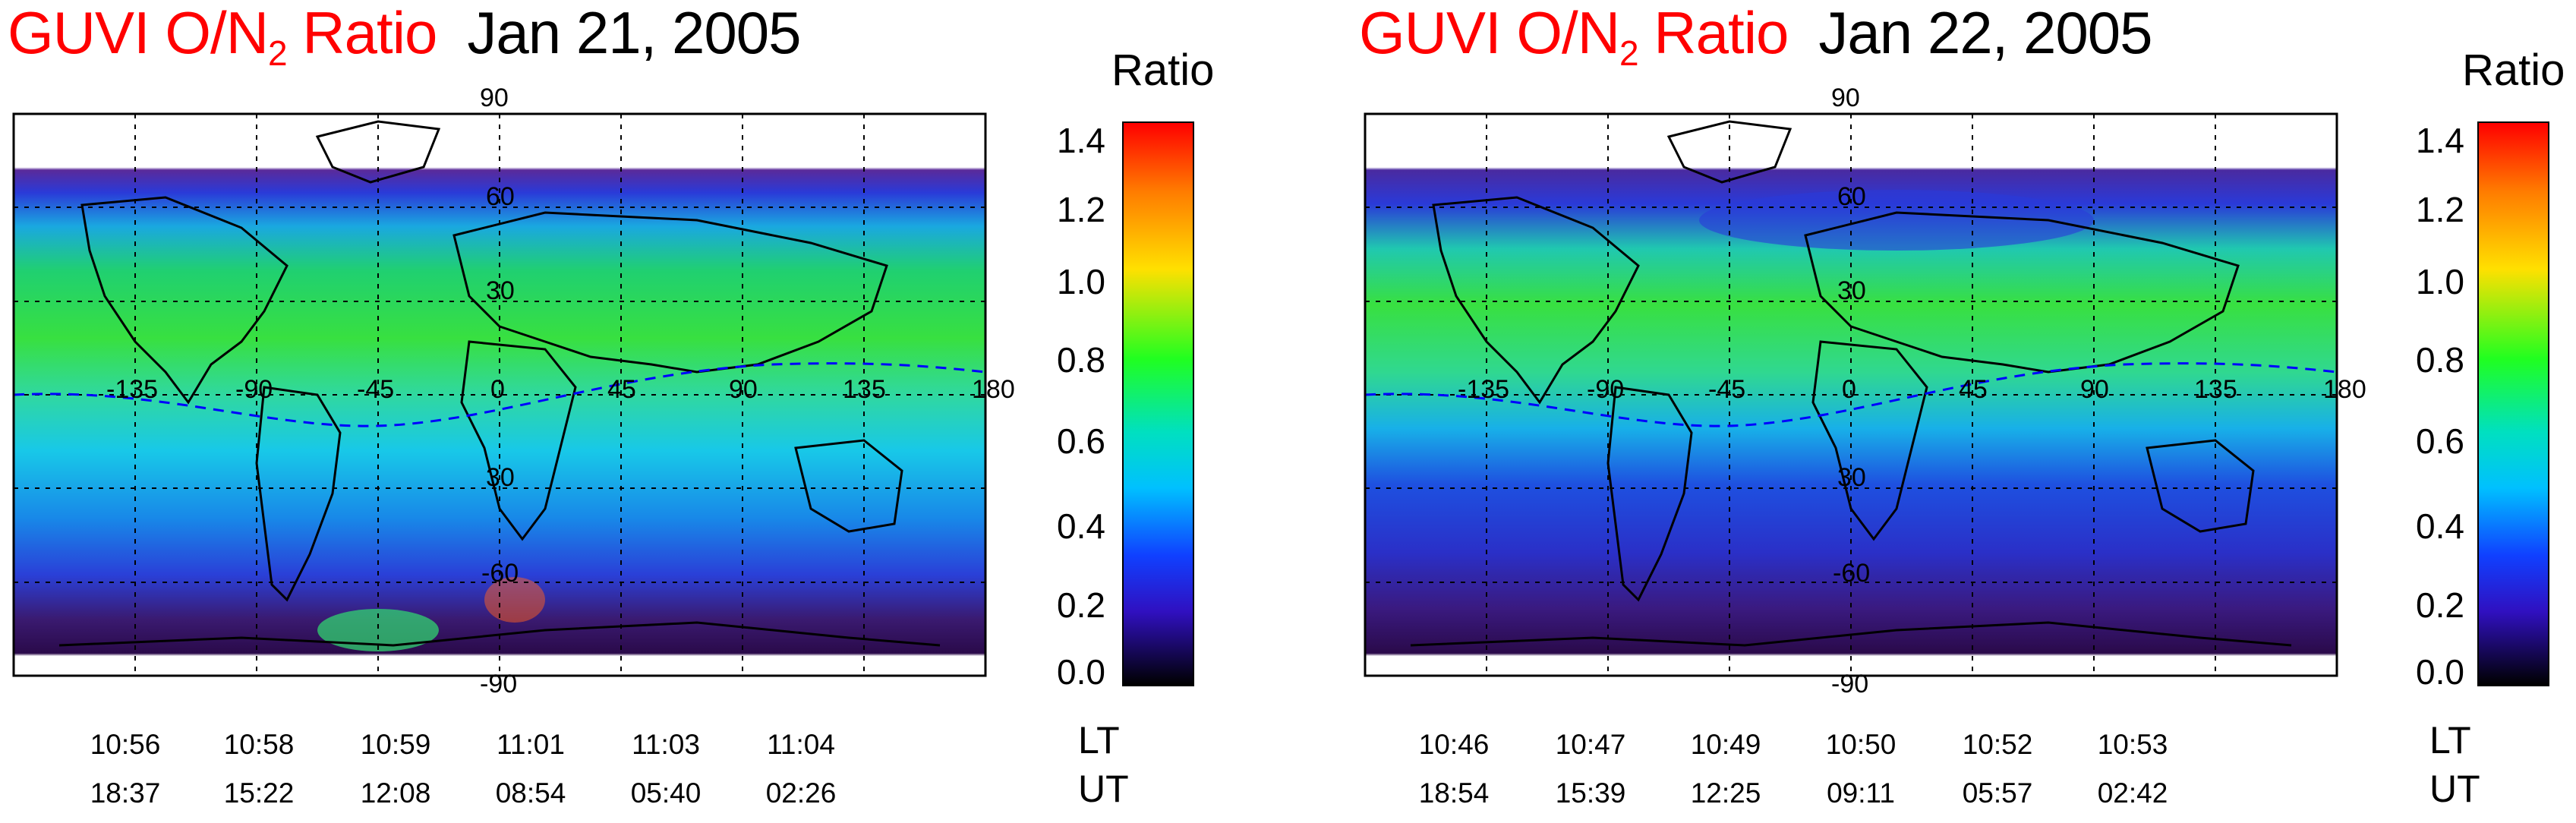 The height and width of the screenshot is (823, 2576). What do you see at coordinates (395, 793) in the screenshot?
I see `ut-time: 12:08` at bounding box center [395, 793].